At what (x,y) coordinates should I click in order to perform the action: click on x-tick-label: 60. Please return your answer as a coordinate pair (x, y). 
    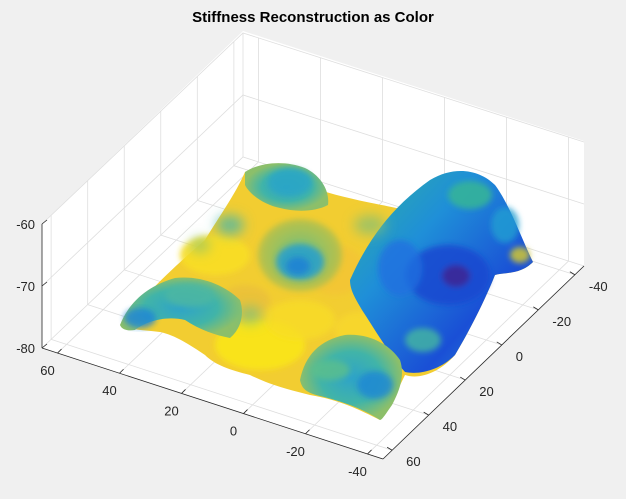
    Looking at the image, I should click on (47, 370).